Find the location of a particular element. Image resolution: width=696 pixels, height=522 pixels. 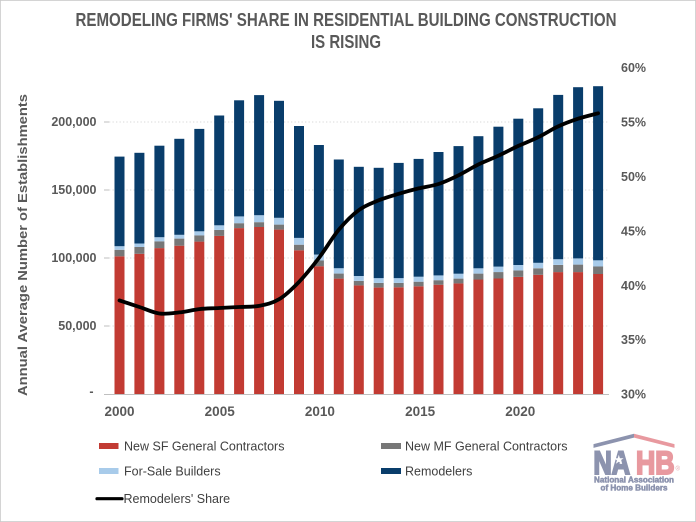

svg-text: 50,000 is located at coordinates (77, 326).